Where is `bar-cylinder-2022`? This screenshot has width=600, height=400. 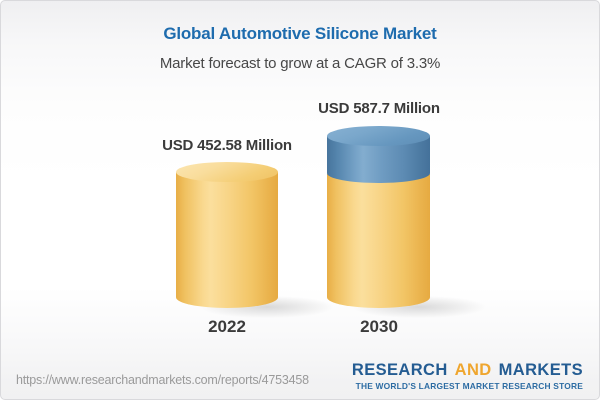
bar-cylinder-2022 is located at coordinates (227, 235).